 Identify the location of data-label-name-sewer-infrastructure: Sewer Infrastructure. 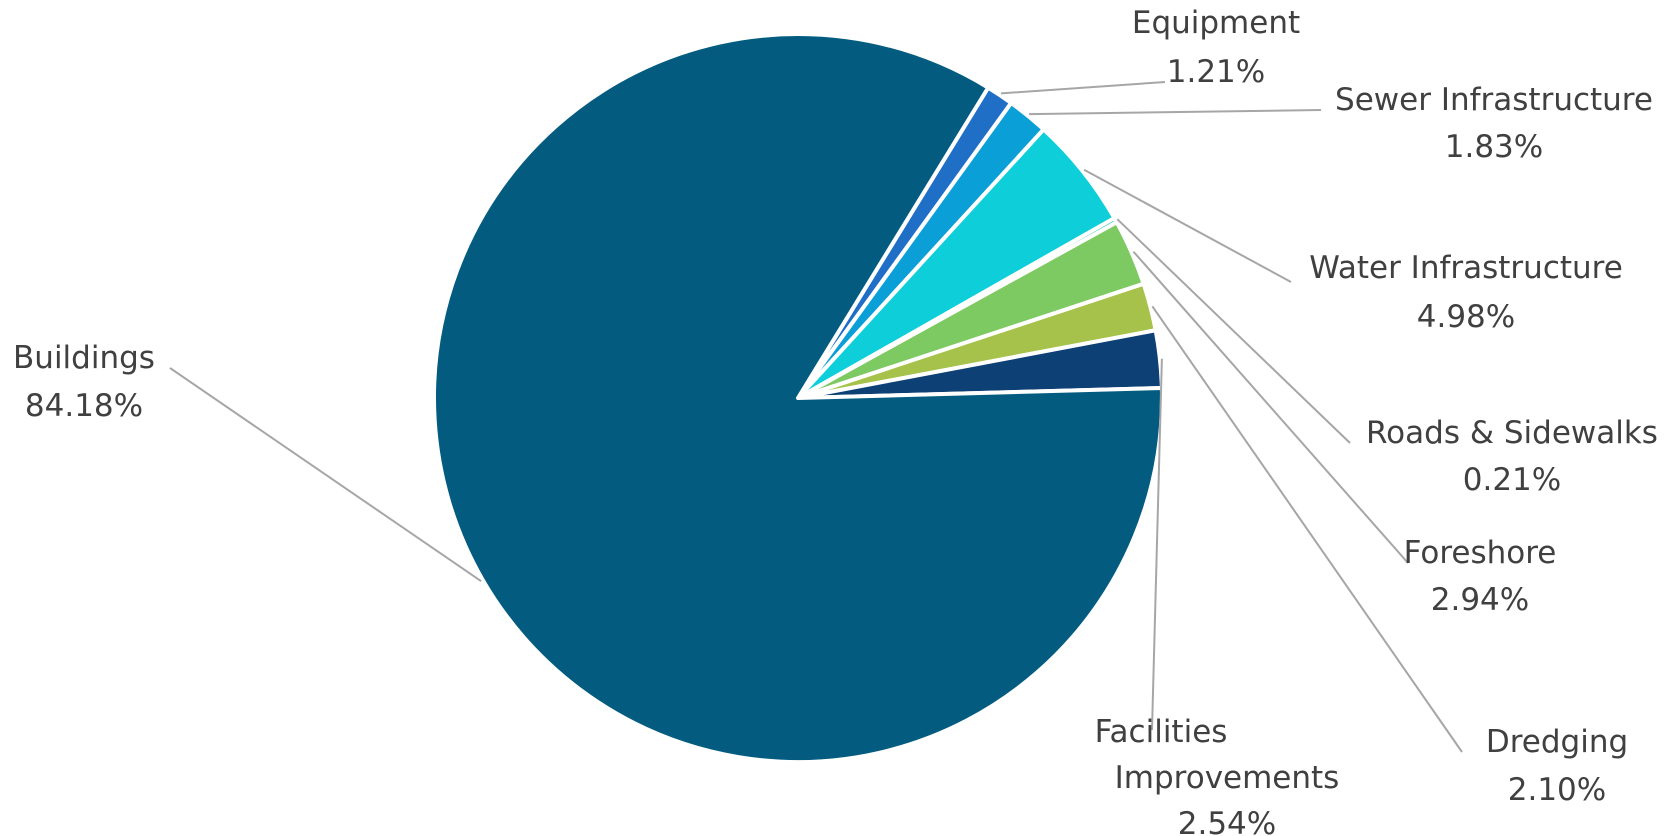
(1494, 100).